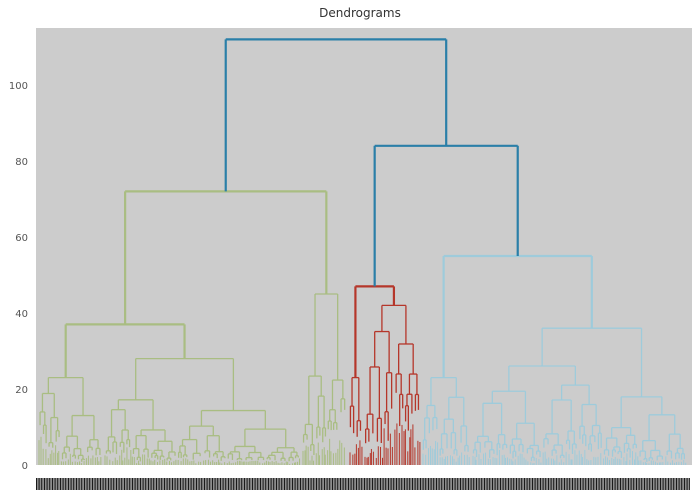 Image resolution: width=700 pixels, height=494 pixels. What do you see at coordinates (18, 86) in the screenshot?
I see `y-tick-label: 100` at bounding box center [18, 86].